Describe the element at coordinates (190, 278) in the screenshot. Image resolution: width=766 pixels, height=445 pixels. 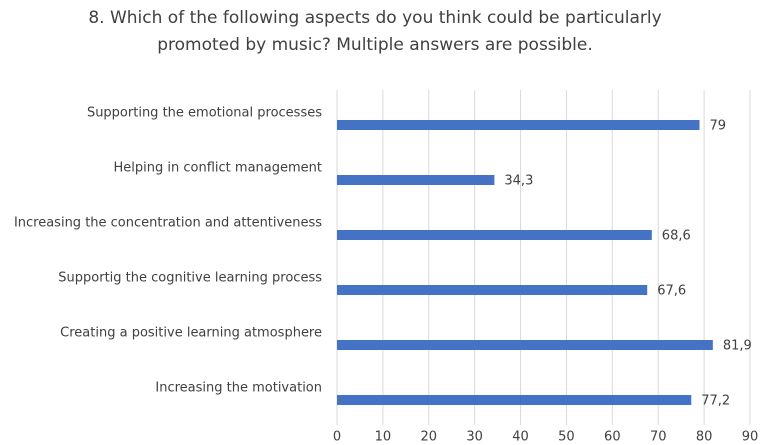
I see `y-tick-label: Supportig the cognitive learning process` at that location.